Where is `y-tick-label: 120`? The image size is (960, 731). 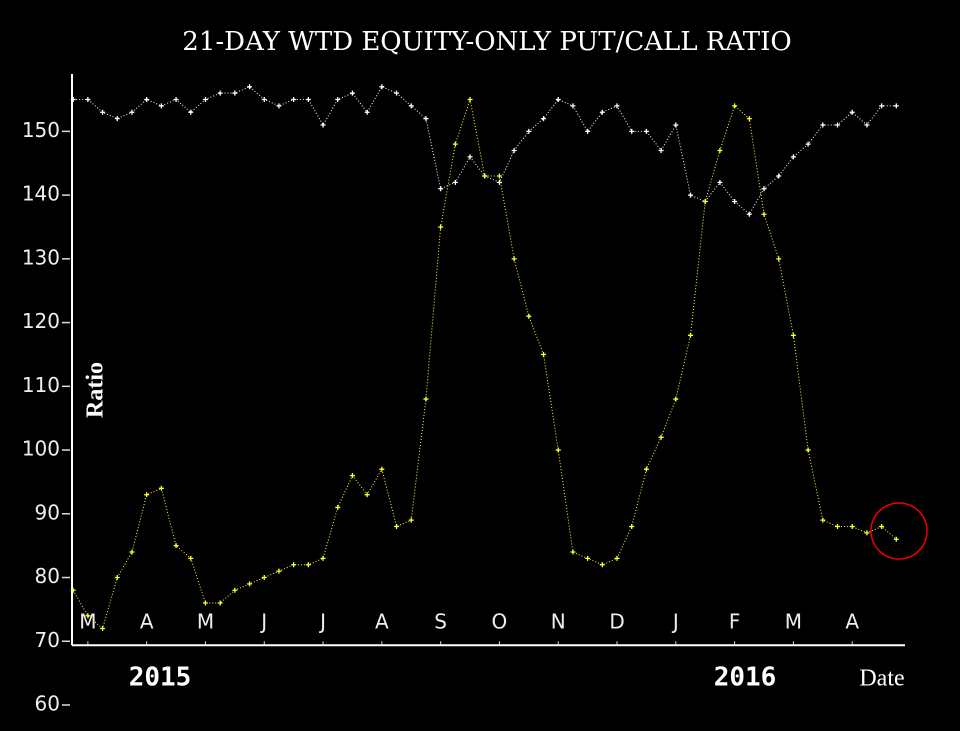 y-tick-label: 120 is located at coordinates (41, 321).